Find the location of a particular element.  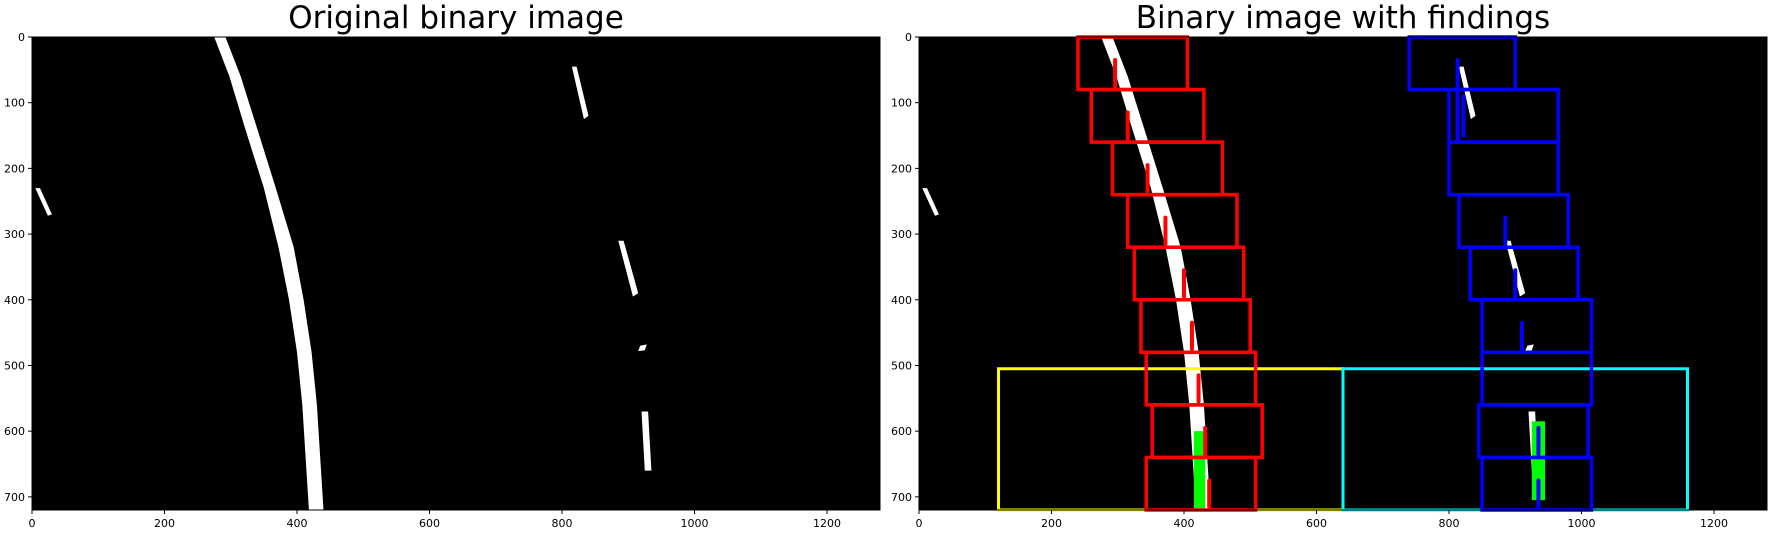

lane-pixels-right-dash-bottom is located at coordinates (646, 441).